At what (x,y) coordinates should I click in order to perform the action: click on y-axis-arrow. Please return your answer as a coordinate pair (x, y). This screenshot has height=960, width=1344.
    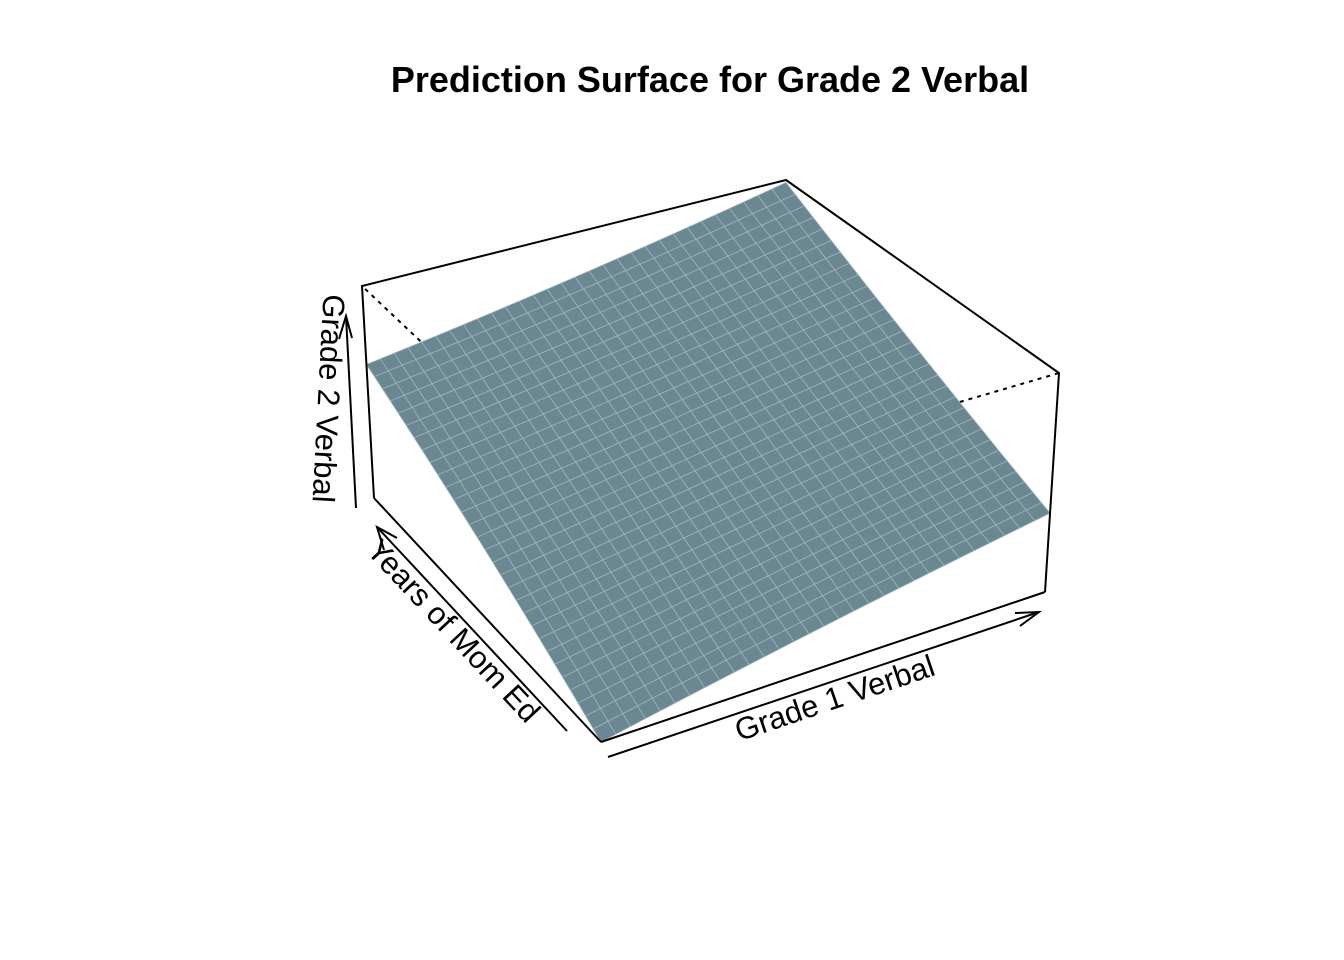
    Looking at the image, I should click on (472, 629).